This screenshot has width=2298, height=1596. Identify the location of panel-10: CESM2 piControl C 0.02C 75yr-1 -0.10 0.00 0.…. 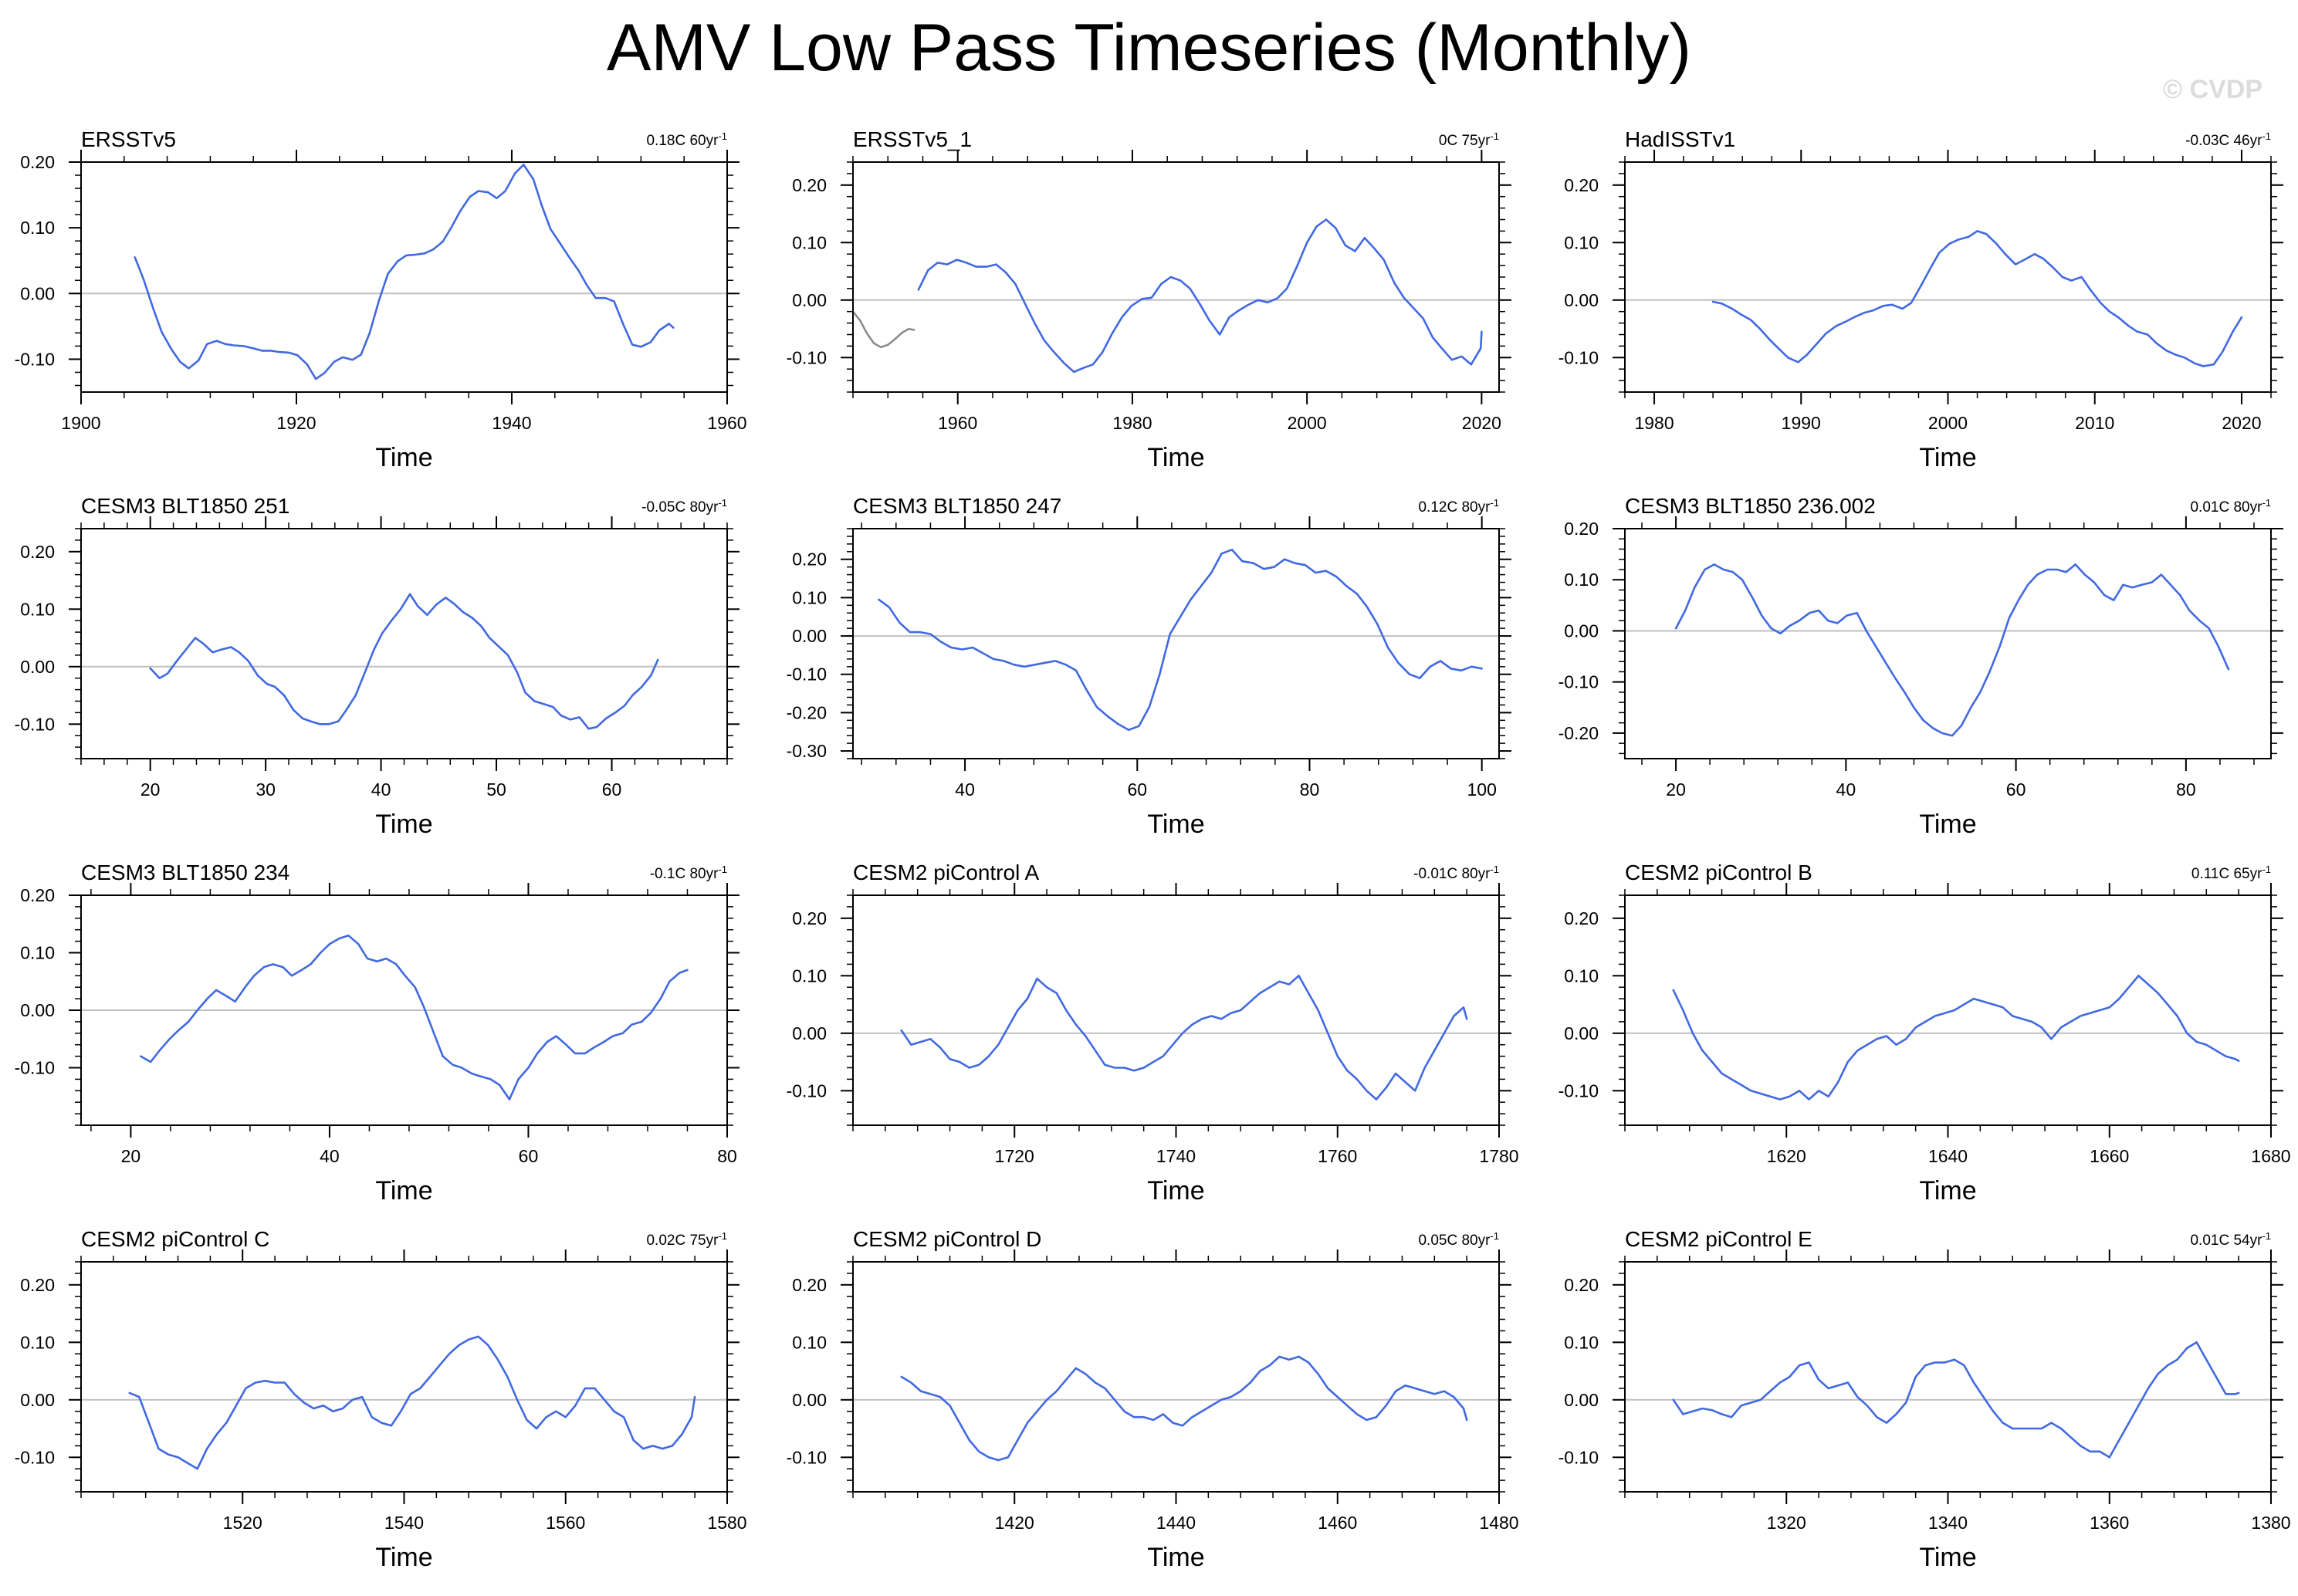
(381, 1399).